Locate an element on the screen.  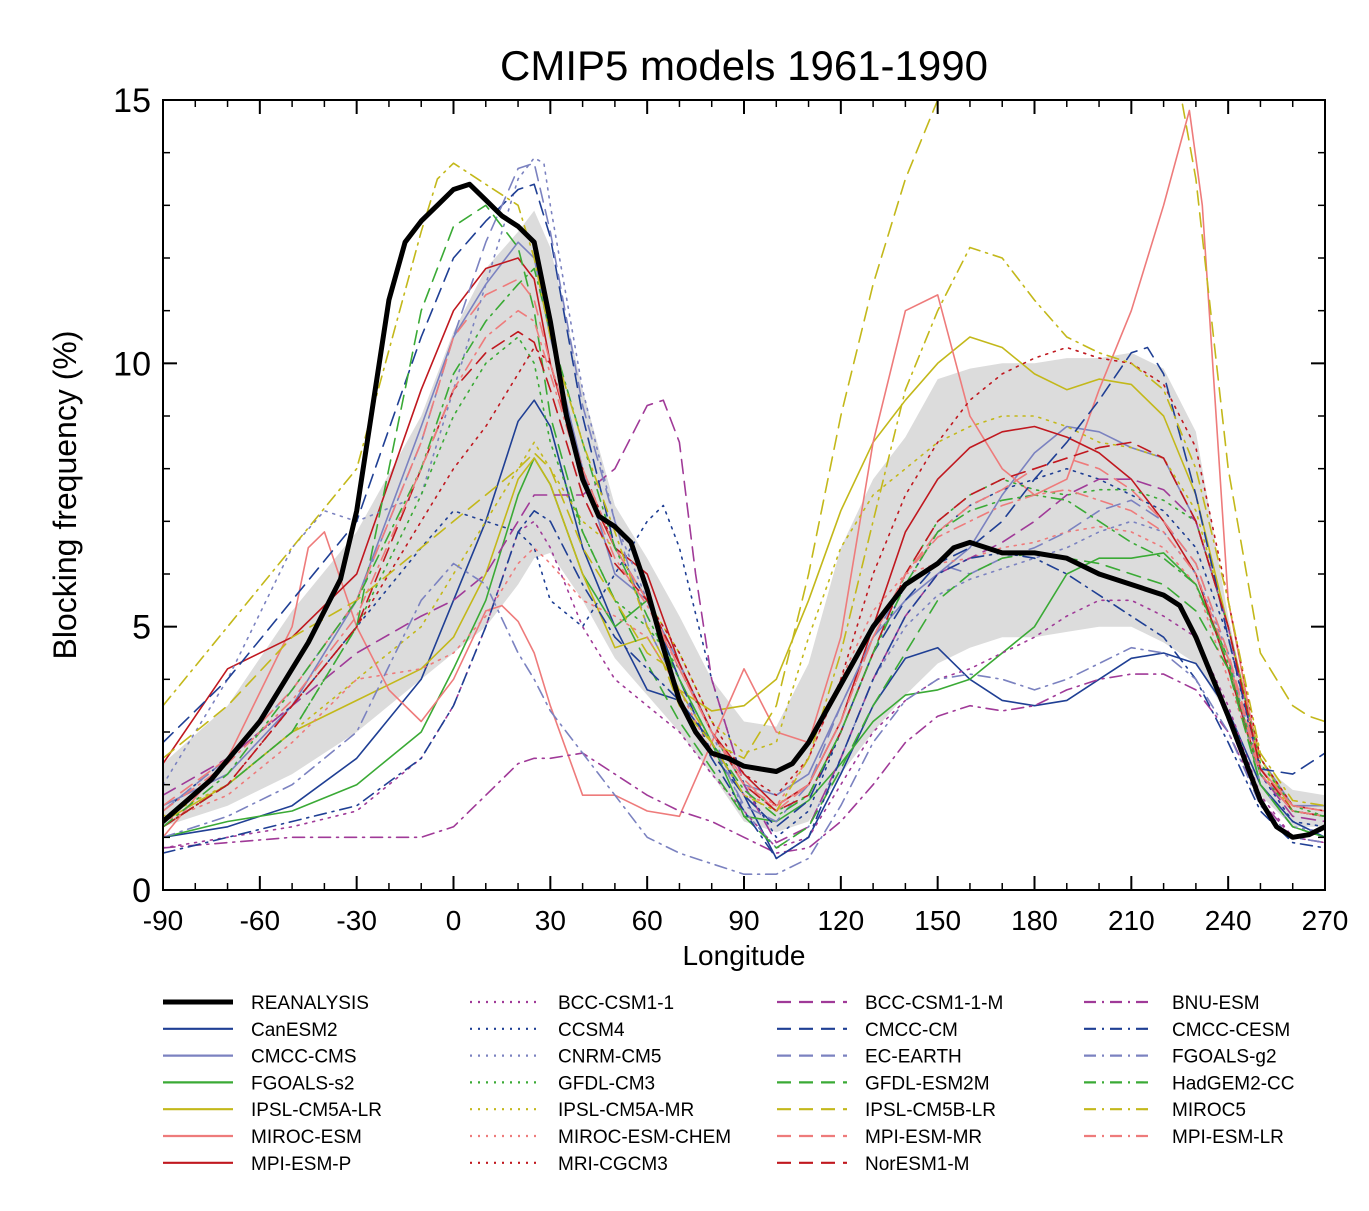
series-line-bnu-esm is located at coordinates (744, 763).